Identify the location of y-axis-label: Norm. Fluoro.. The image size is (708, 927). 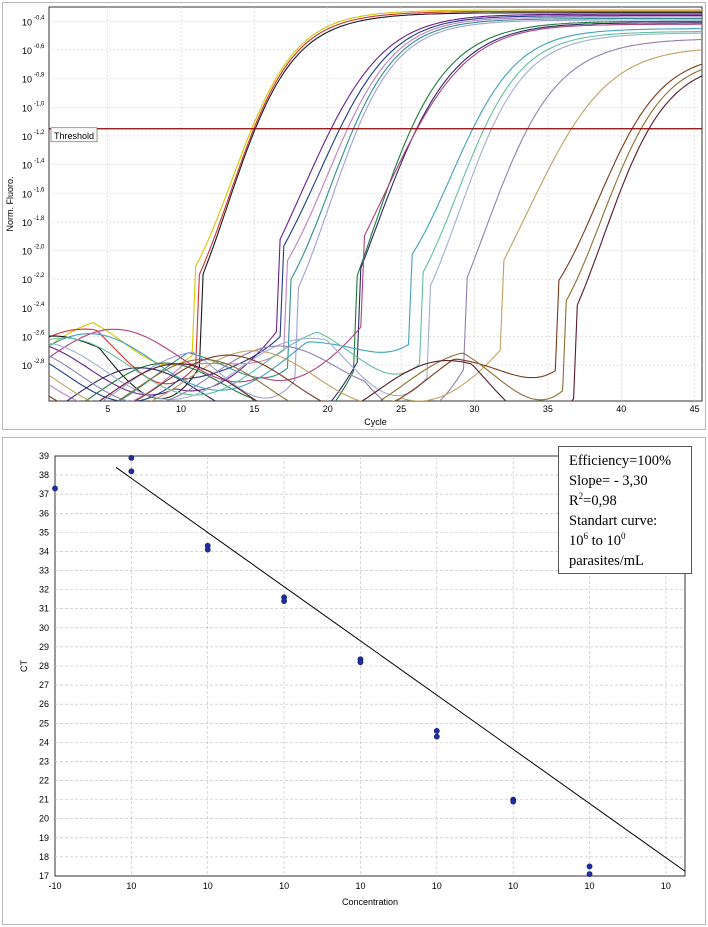
(10, 203).